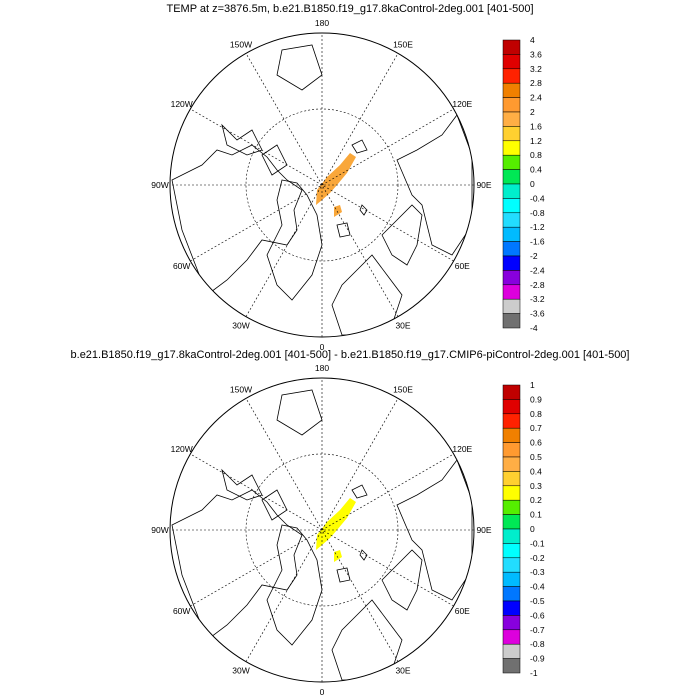  I want to click on colorbar-label: 0.3, so click(536, 486).